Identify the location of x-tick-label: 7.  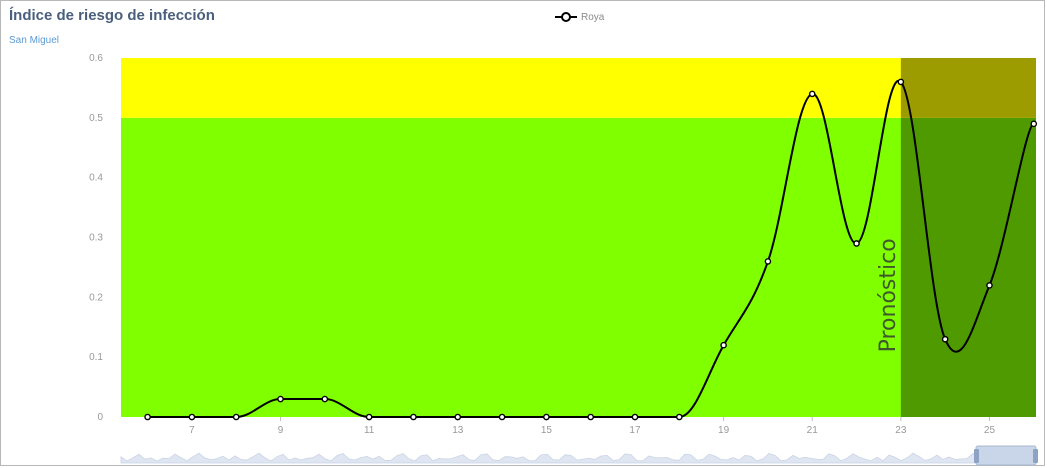
(192, 430).